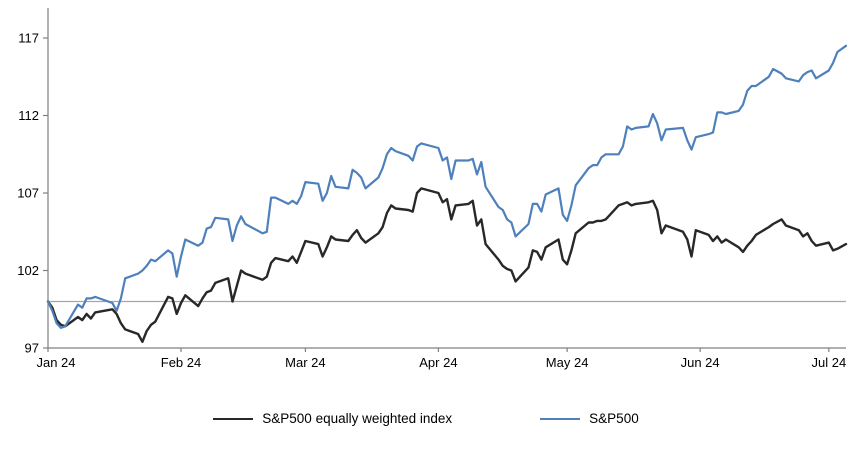  Describe the element at coordinates (233, 418) in the screenshot. I see `legend-swatch-equal-weight` at that location.